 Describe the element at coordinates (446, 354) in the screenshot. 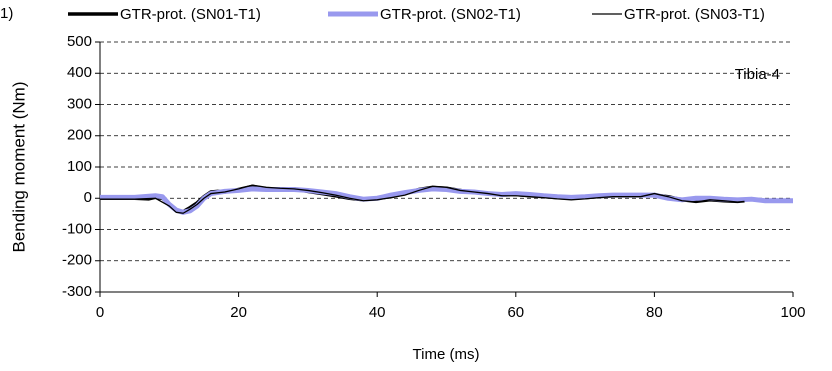

I see `x-axis-title: Time (ms)` at that location.